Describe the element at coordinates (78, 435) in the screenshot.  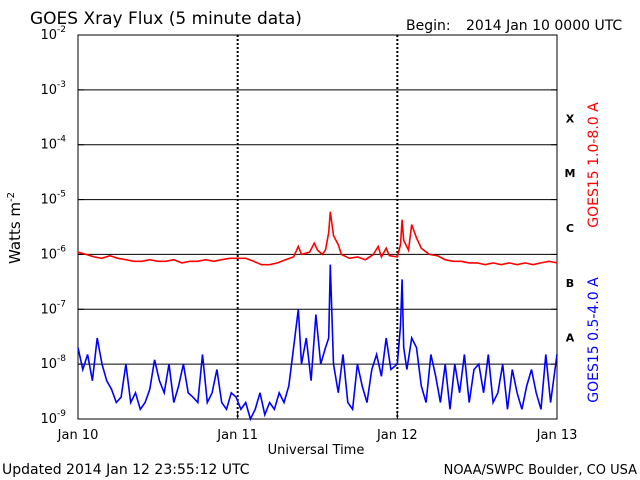
I see `x-tick-label: Jan 10` at that location.